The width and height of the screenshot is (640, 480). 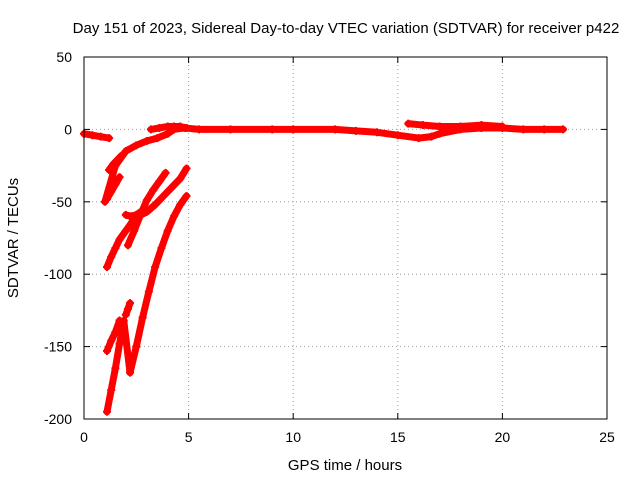 What do you see at coordinates (58, 274) in the screenshot?
I see `y-tick-label: -100` at bounding box center [58, 274].